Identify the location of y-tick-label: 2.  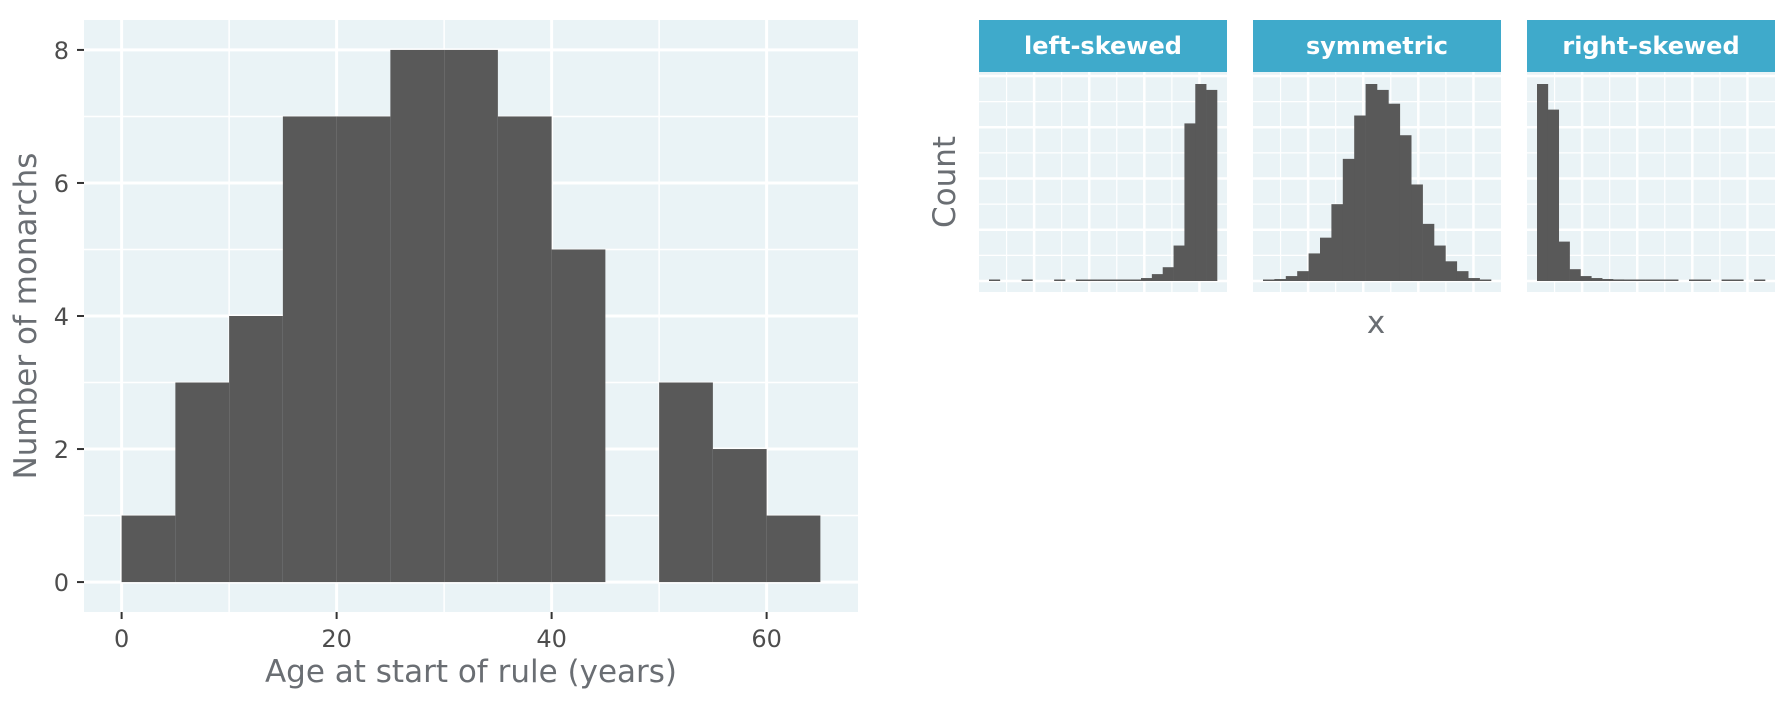
(61, 450).